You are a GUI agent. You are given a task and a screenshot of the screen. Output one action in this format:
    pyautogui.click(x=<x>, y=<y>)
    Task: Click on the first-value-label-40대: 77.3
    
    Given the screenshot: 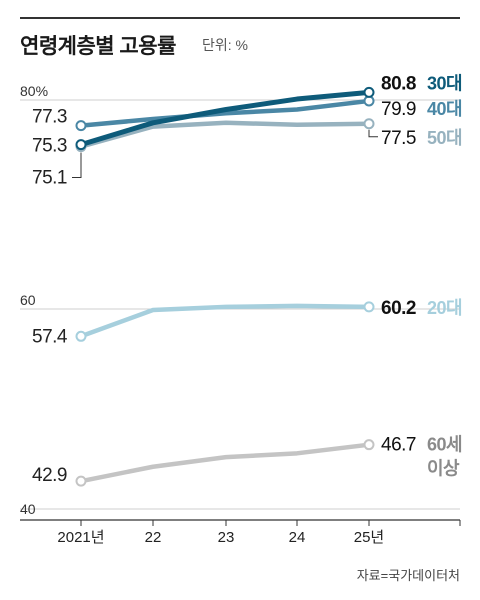 What is the action you would take?
    pyautogui.click(x=49, y=117)
    